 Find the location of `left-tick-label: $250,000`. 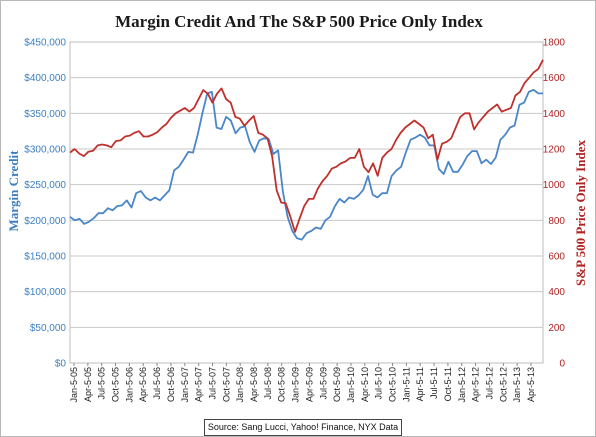

left-tick-label: $250,000 is located at coordinates (45, 185).